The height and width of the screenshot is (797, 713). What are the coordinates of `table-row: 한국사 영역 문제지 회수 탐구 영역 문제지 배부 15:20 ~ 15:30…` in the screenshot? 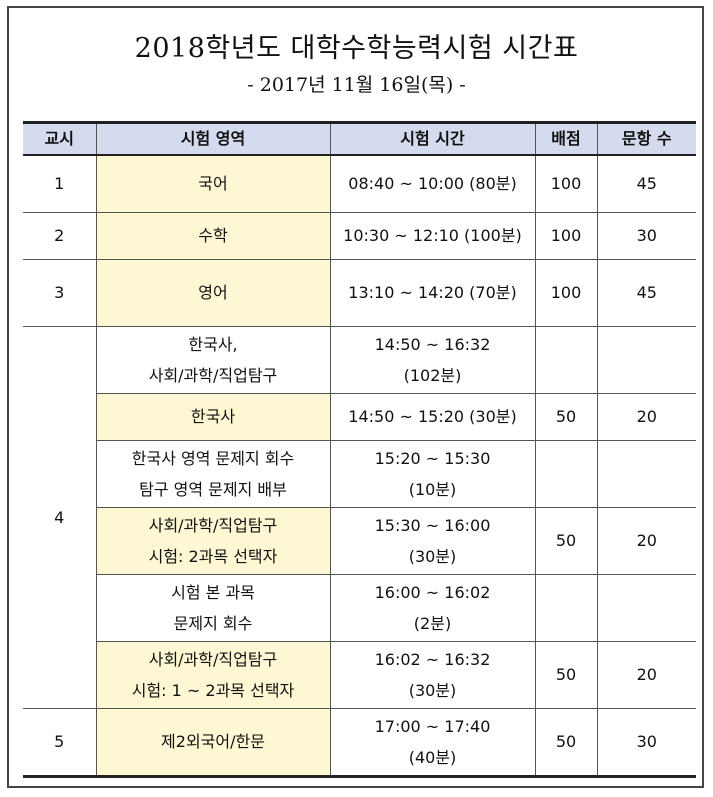 It's located at (359, 474).